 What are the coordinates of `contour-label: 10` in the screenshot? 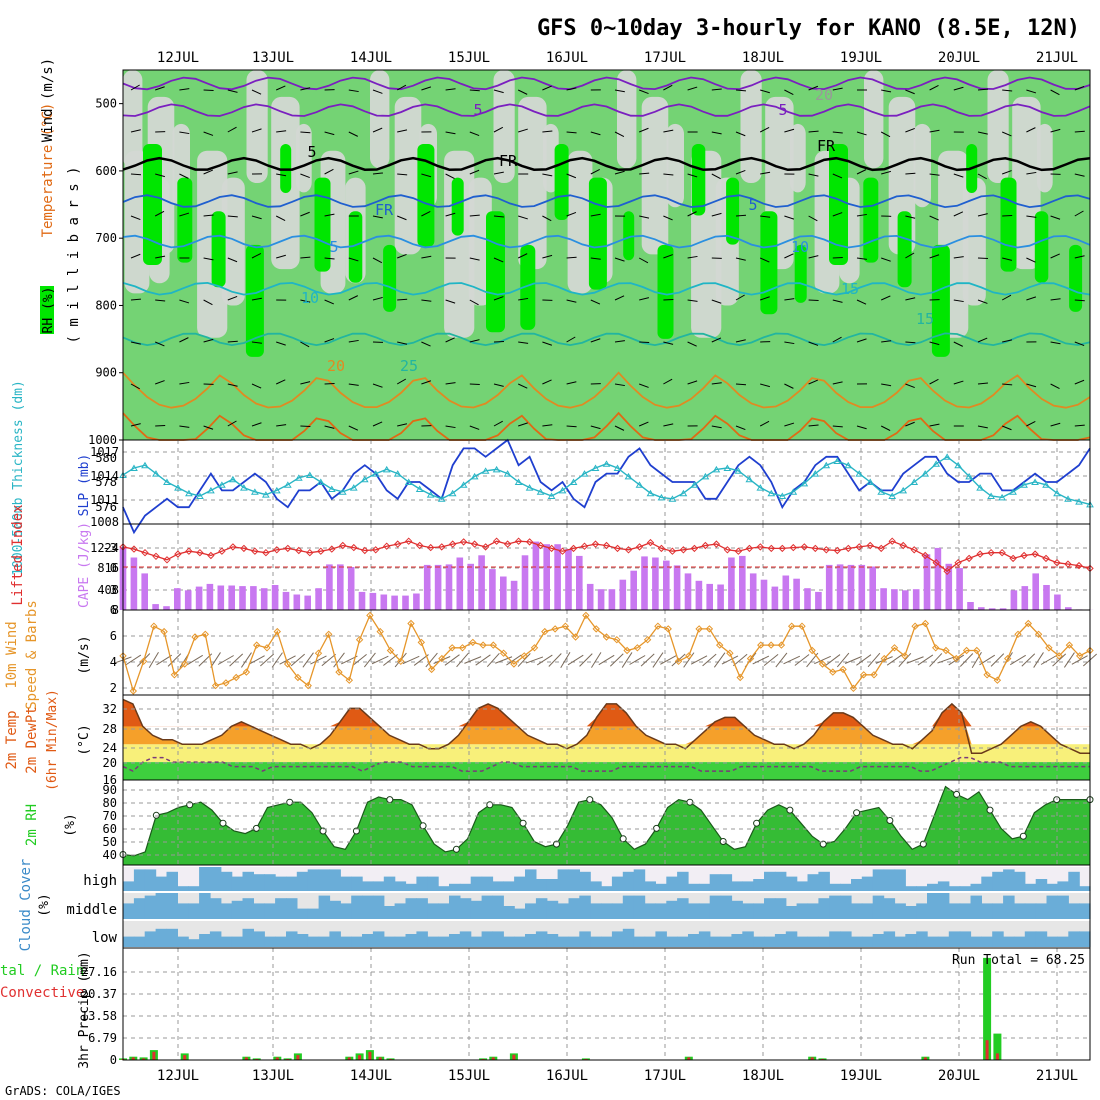 It's located at (310, 298).